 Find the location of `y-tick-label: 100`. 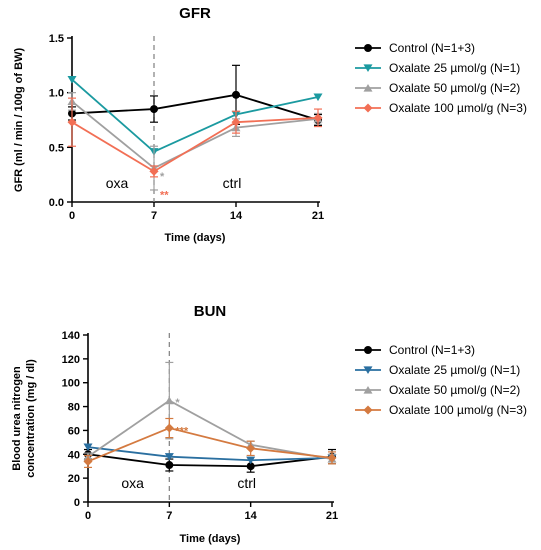

y-tick-label: 100 is located at coordinates (71, 384).